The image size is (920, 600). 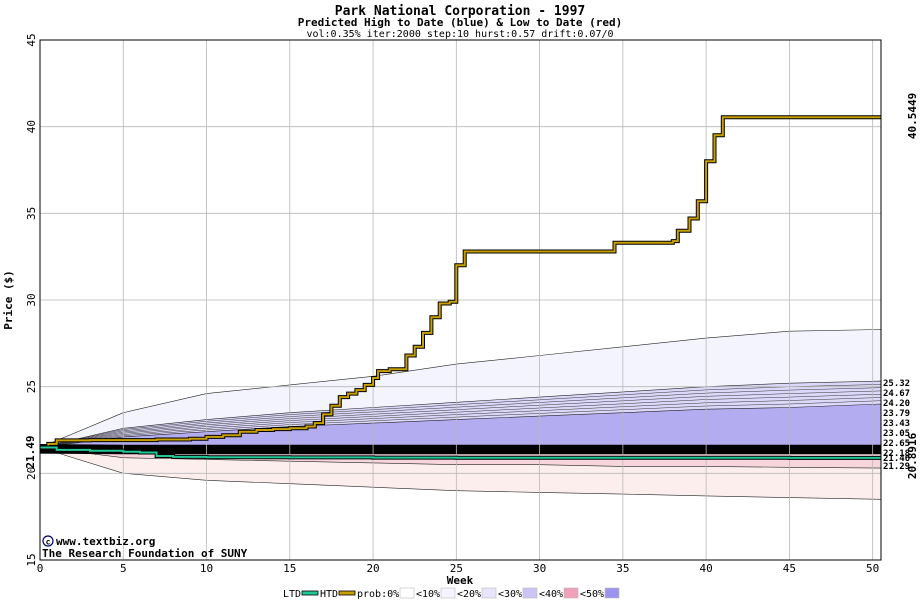 I want to click on y-tick-label: 30, so click(x=31, y=299).